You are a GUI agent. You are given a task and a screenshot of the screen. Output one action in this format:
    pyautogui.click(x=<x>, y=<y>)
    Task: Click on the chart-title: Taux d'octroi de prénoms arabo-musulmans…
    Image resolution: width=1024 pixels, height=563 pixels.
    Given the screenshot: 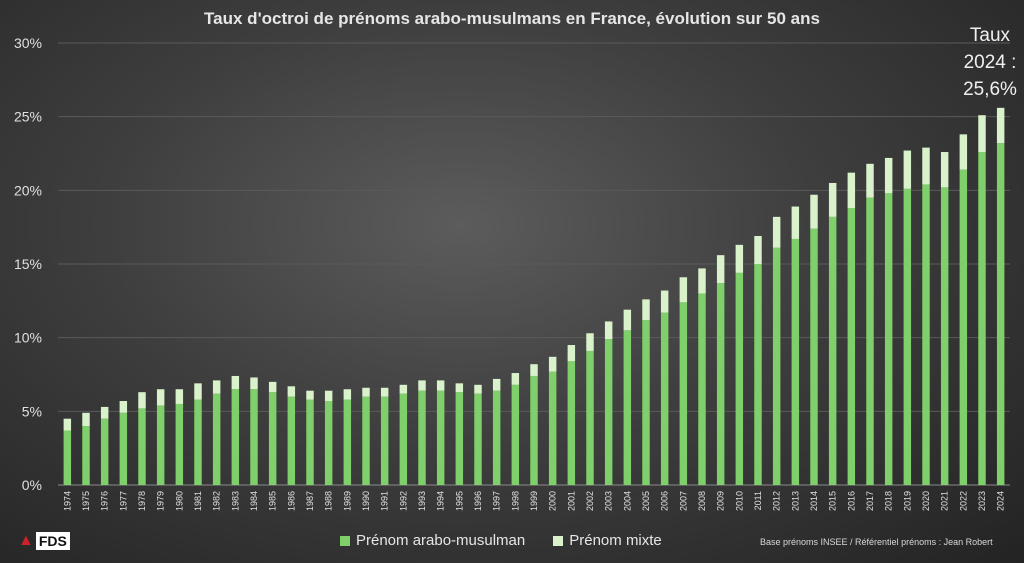 What is the action you would take?
    pyautogui.click(x=512, y=18)
    